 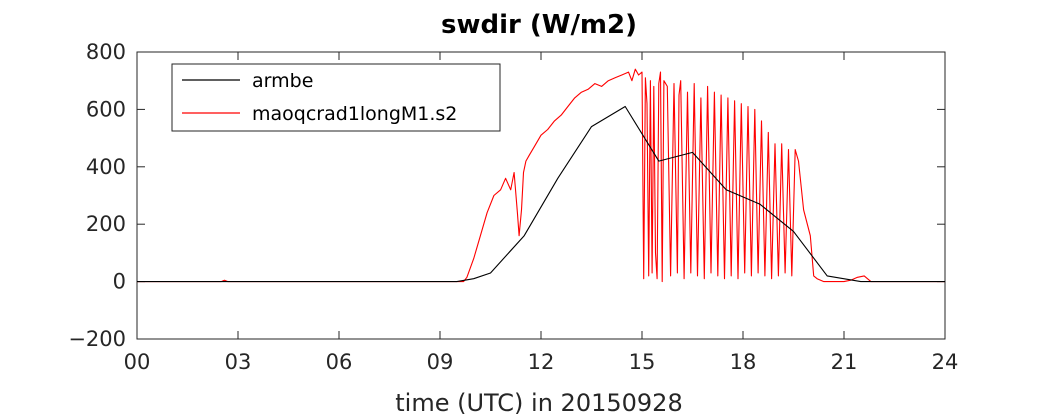 What do you see at coordinates (844, 362) in the screenshot?
I see `x-tick-label: 21` at bounding box center [844, 362].